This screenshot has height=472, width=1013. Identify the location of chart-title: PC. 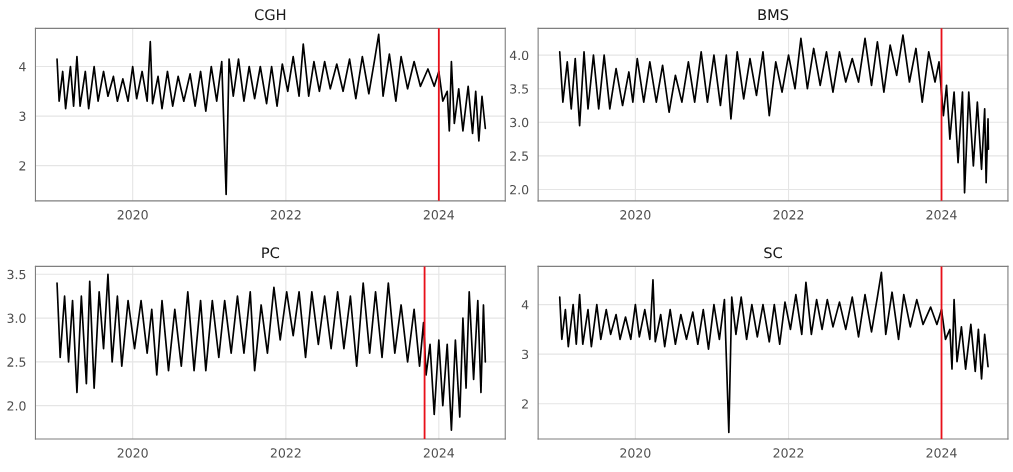
(271, 253).